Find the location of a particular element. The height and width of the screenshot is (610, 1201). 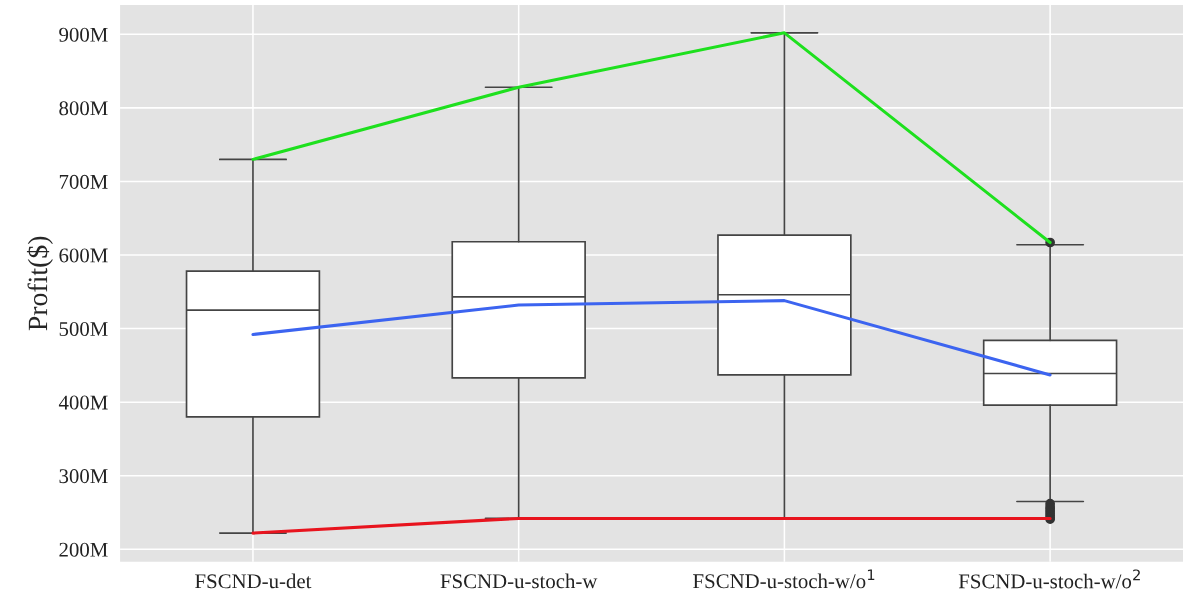

x-tick-label: FSCND-u-det is located at coordinates (253, 581).